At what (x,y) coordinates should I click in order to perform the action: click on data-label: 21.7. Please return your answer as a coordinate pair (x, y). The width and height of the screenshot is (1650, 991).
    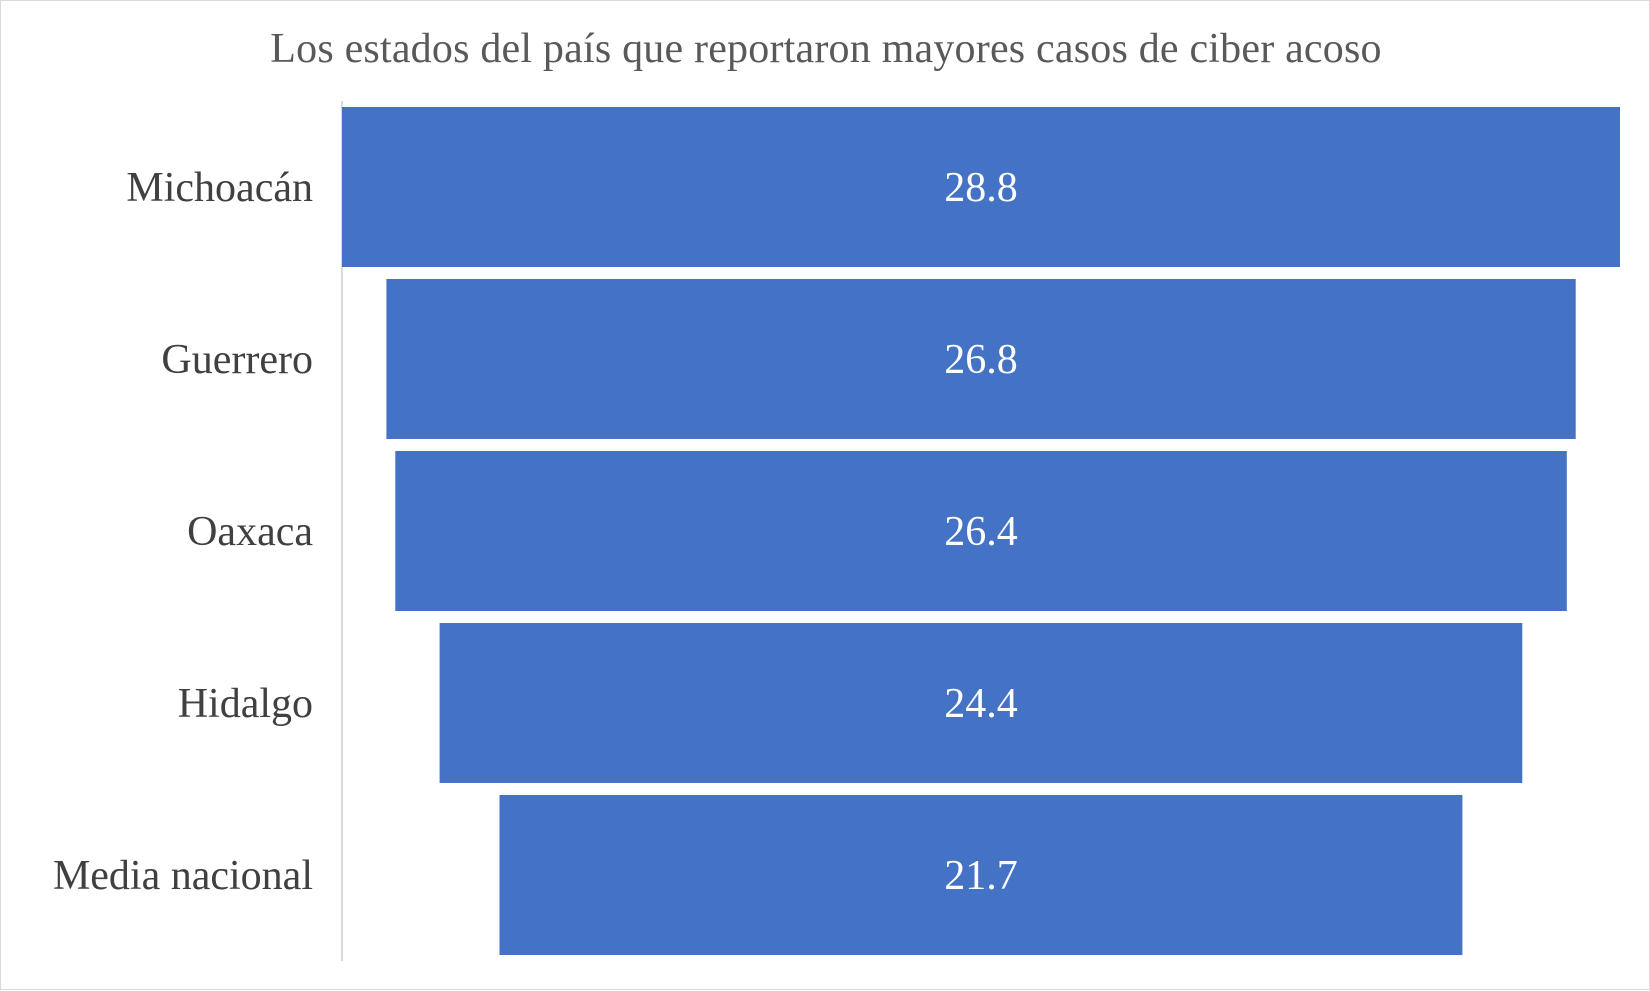
    Looking at the image, I should click on (981, 876).